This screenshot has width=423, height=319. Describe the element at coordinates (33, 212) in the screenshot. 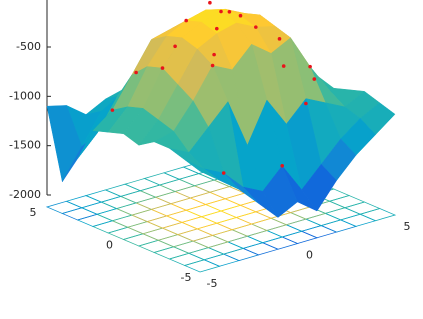

I see `y-tick-label: 5` at that location.